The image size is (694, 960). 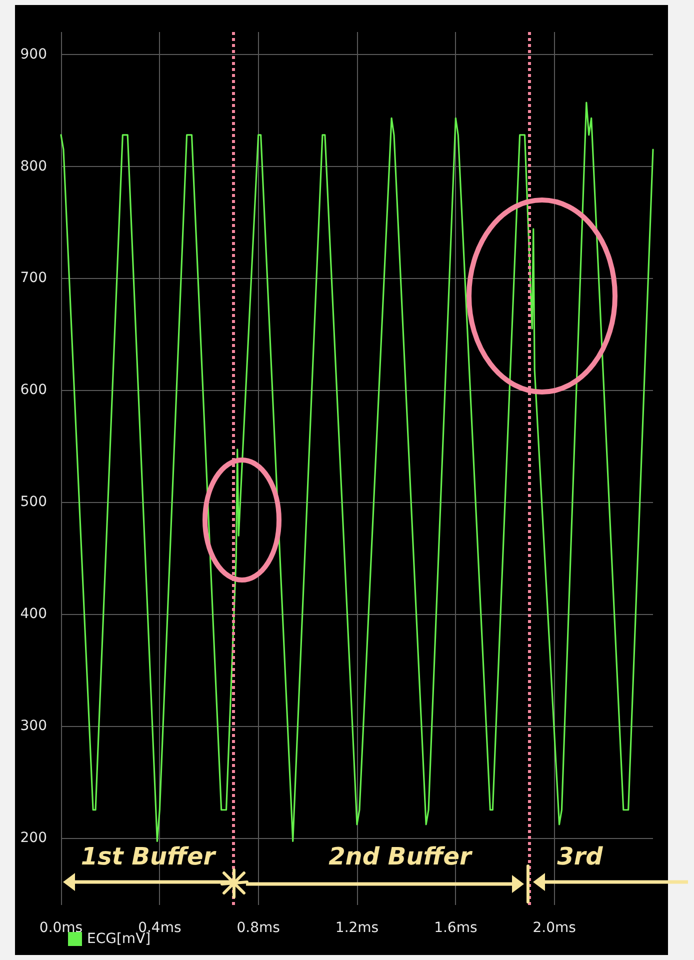 What do you see at coordinates (149, 856) in the screenshot?
I see `annotation: 1st Buffer` at bounding box center [149, 856].